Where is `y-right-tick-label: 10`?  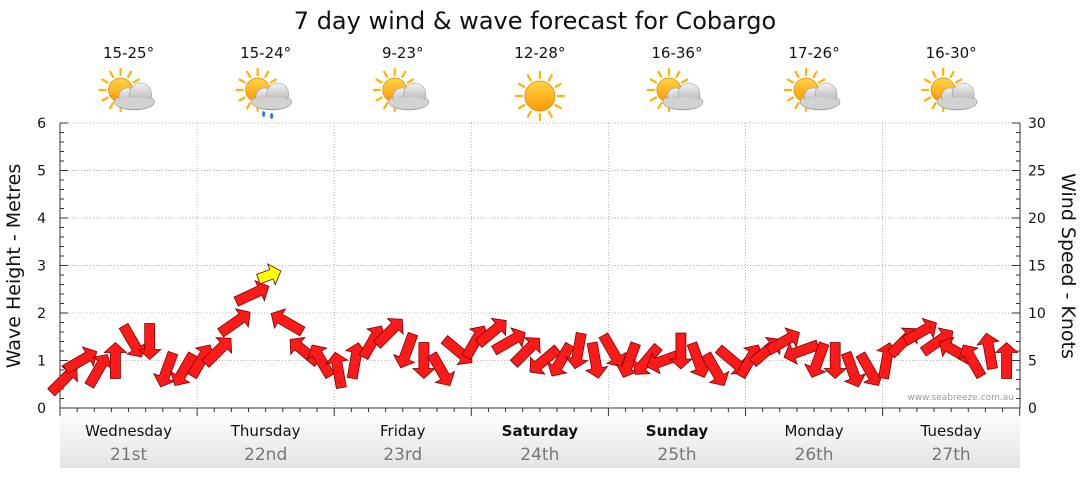
y-right-tick-label: 10 is located at coordinates (1037, 314).